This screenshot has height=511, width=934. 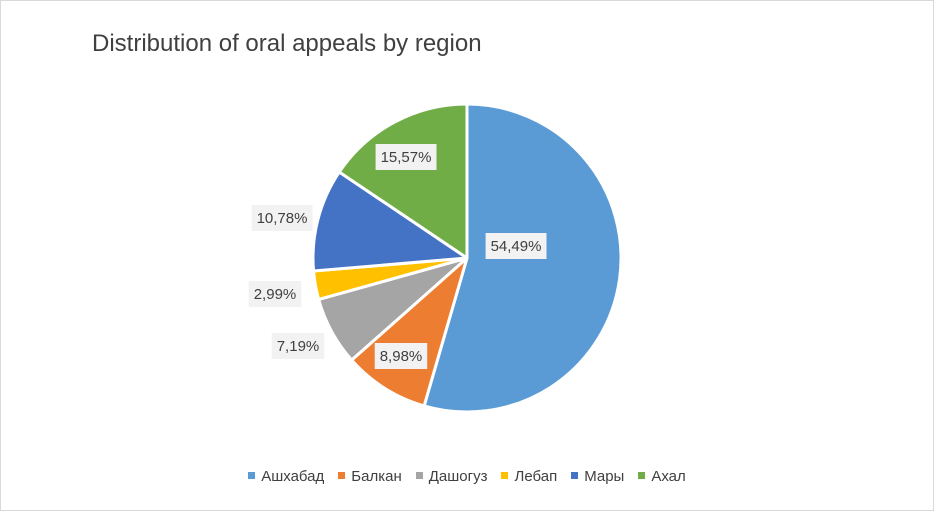 I want to click on legend-item: Ахал, so click(x=662, y=476).